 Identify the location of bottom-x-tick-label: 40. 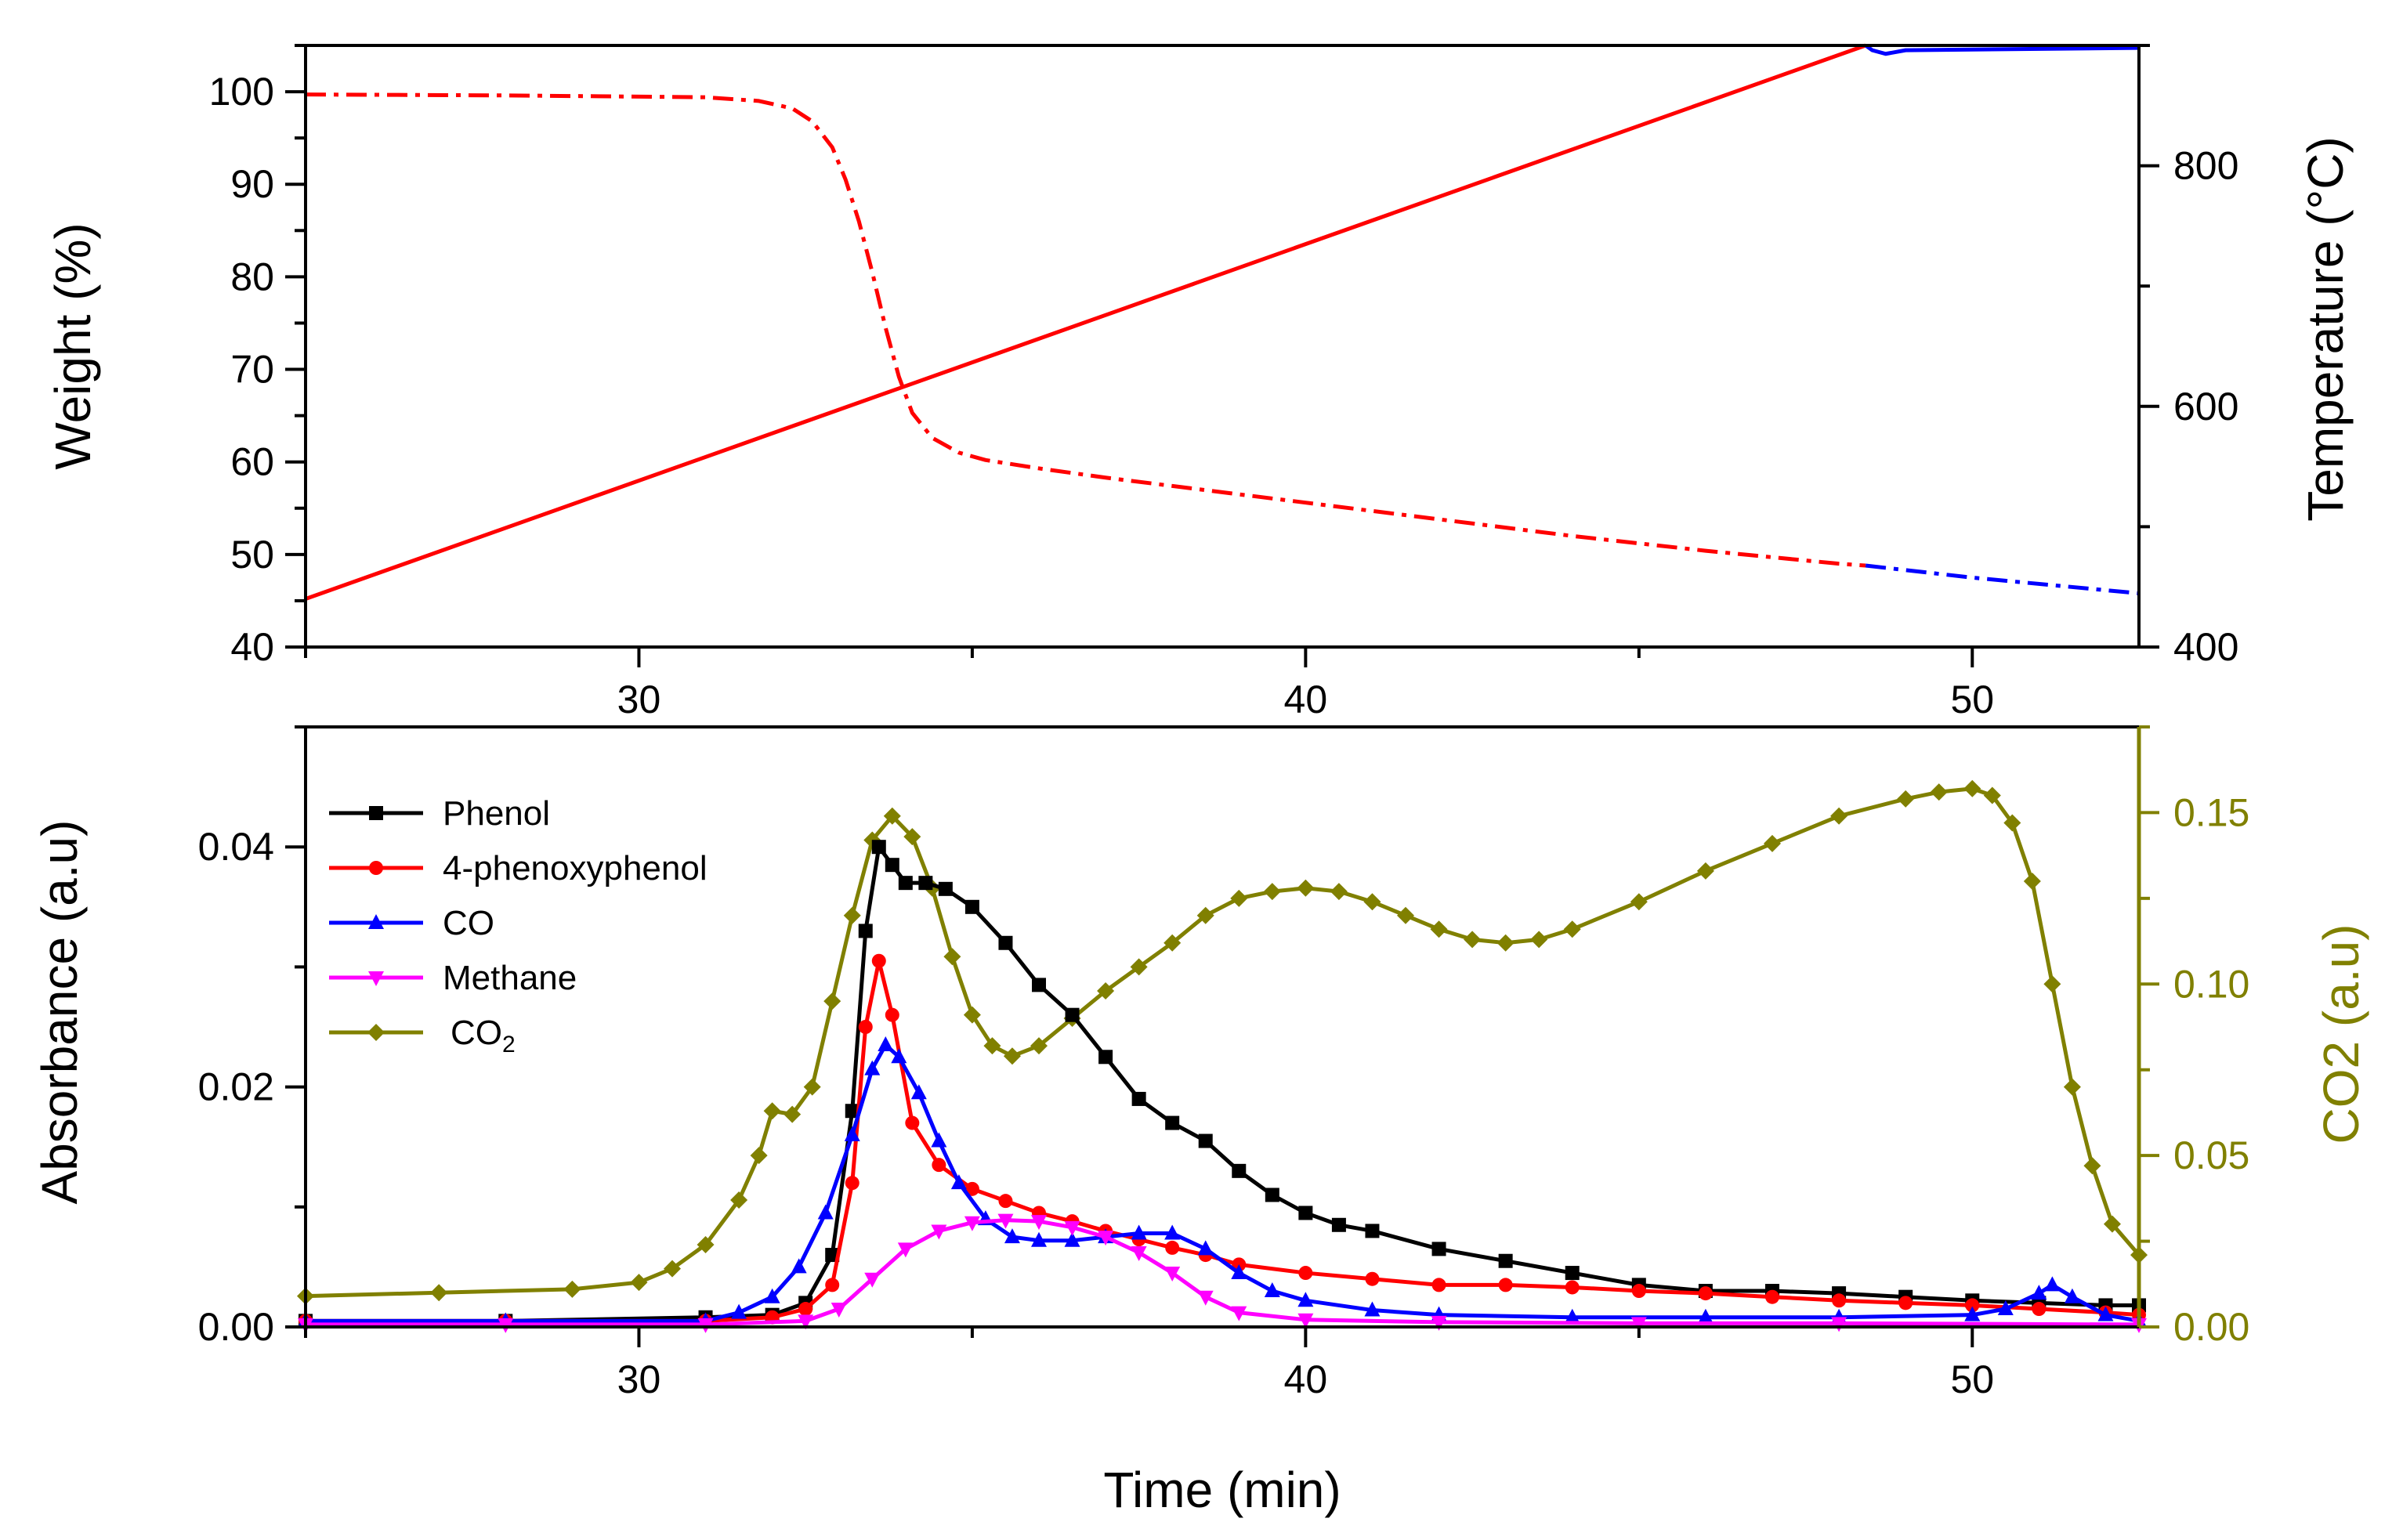
(1306, 1379).